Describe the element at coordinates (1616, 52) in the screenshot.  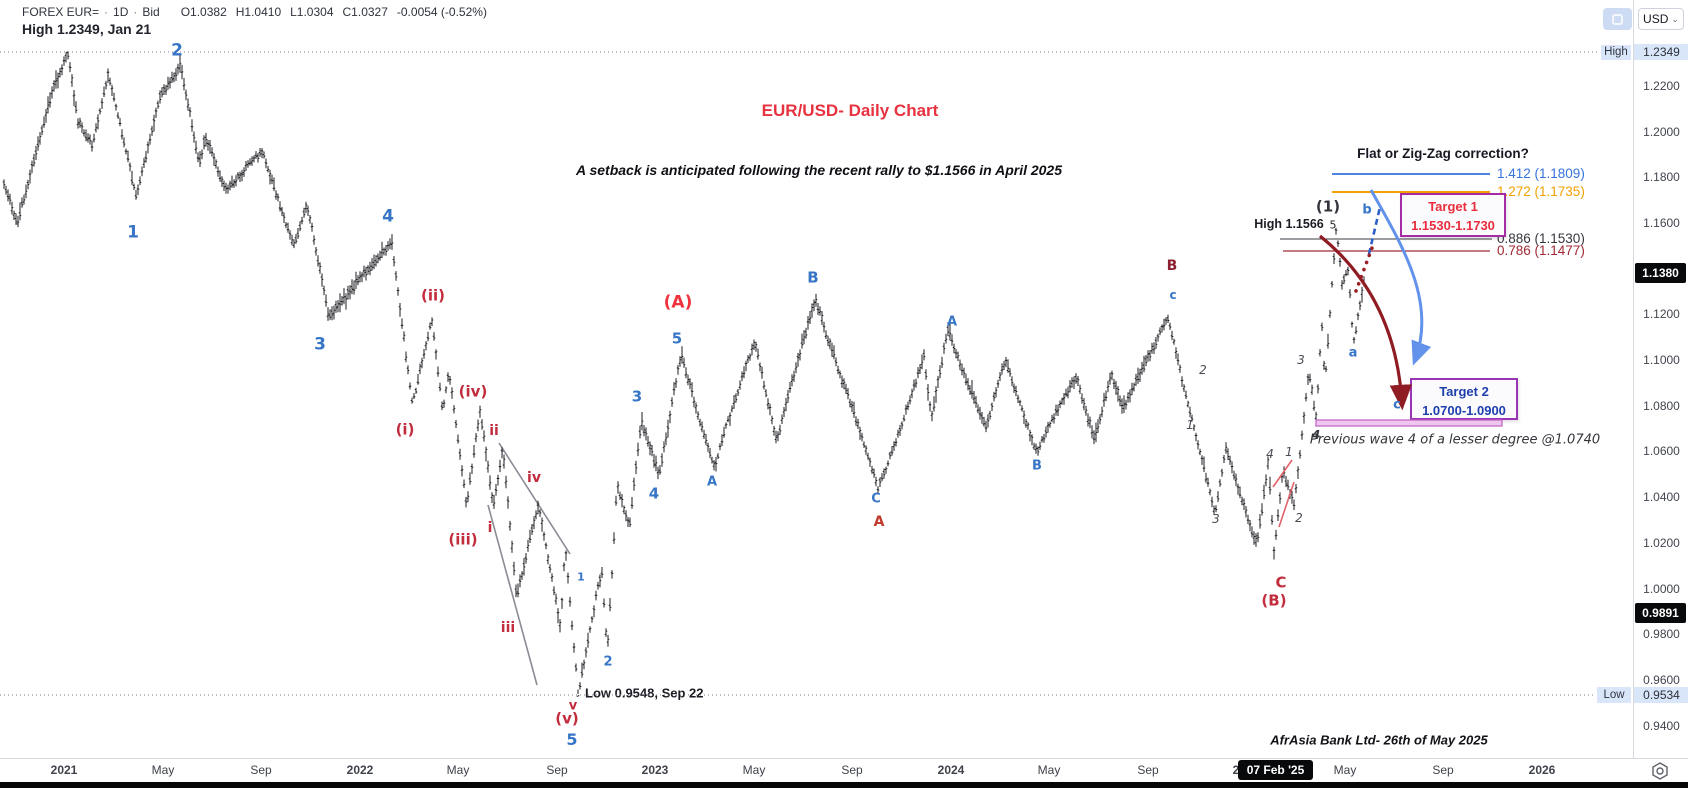
I see `high-axis-tag: High` at that location.